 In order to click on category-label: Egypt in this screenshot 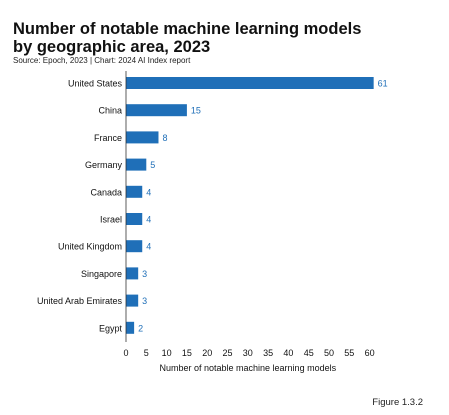, I will do `click(111, 328)`.